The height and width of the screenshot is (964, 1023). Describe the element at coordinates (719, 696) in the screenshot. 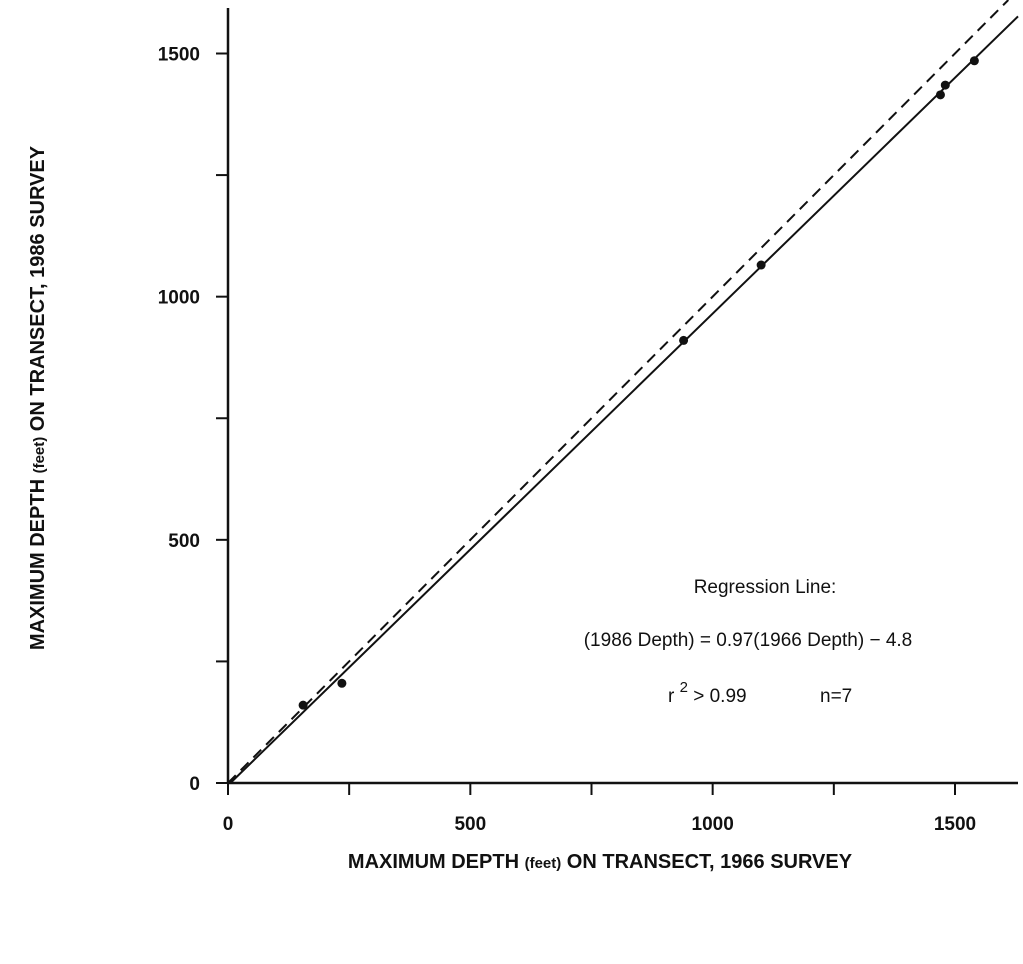

I see `r-squared-value: > 0.99` at that location.